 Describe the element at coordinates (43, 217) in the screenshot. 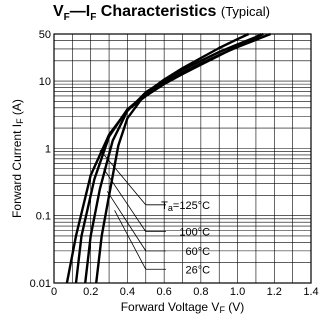

I see `y-tick-label: 0.1` at that location.